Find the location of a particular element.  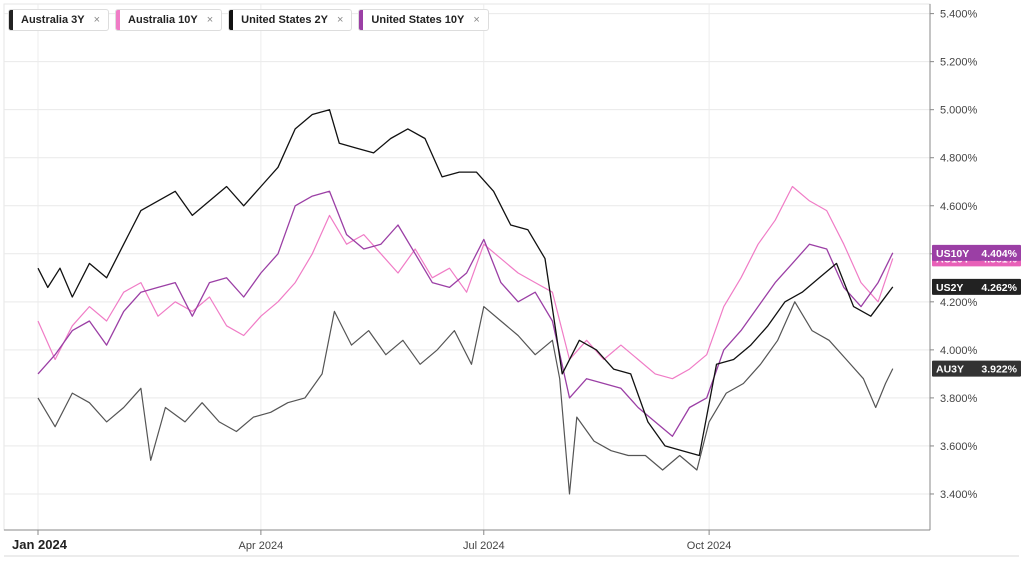

tag-symbol: US10Y is located at coordinates (952, 254).